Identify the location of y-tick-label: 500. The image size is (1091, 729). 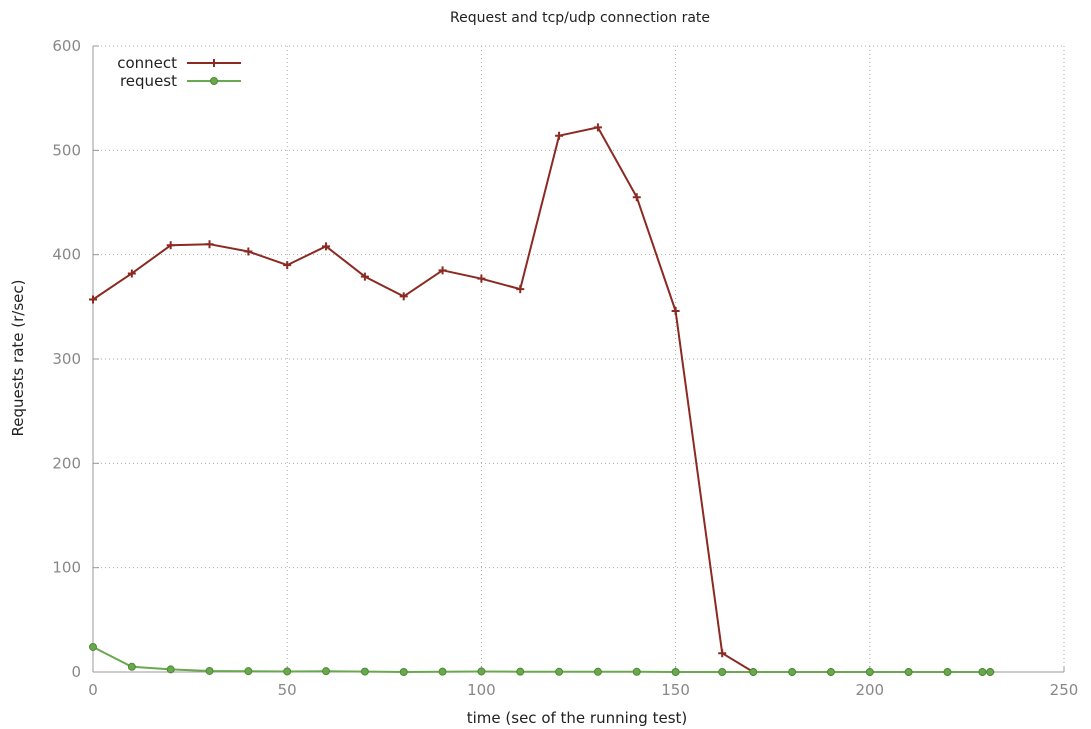
(66, 150).